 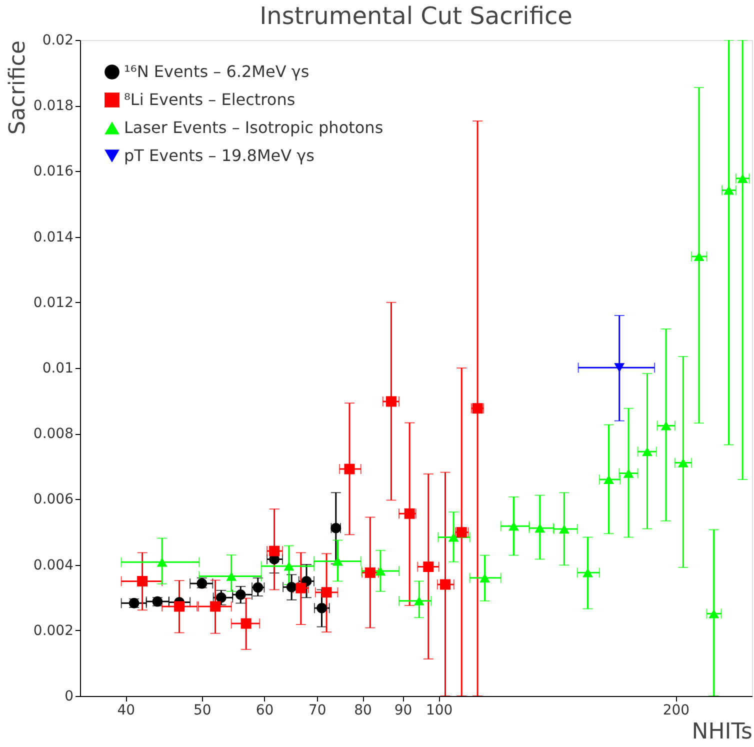 What do you see at coordinates (53, 237) in the screenshot?
I see `y-tick-label: 0.014` at bounding box center [53, 237].